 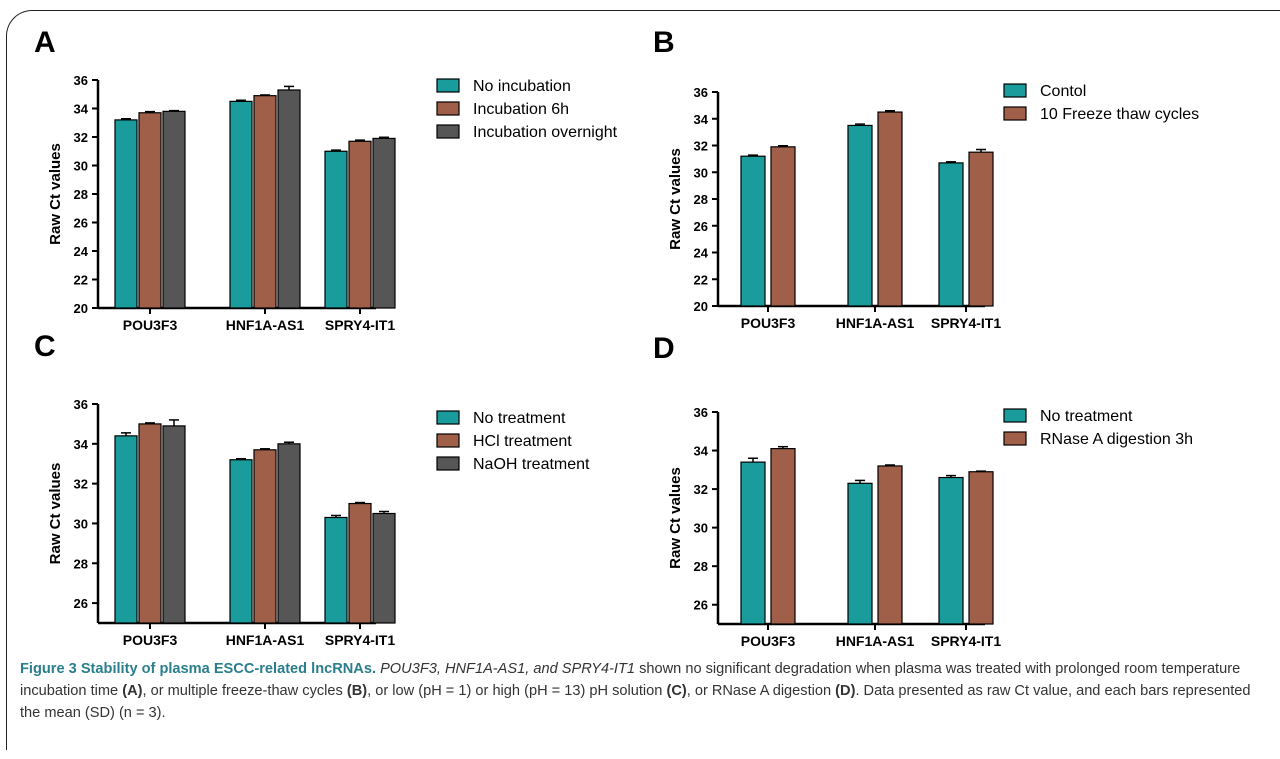 What do you see at coordinates (521, 109) in the screenshot?
I see `legend-label: Incubation 6h` at bounding box center [521, 109].